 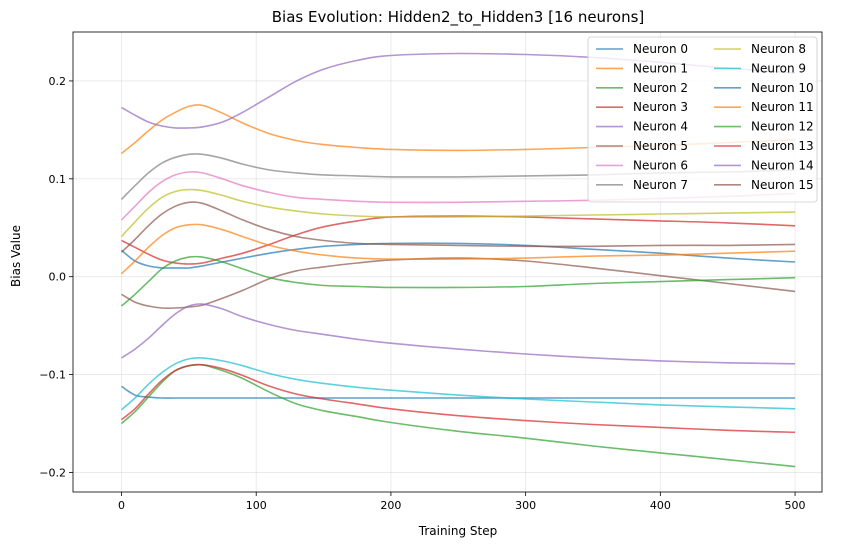 What do you see at coordinates (58, 81) in the screenshot?
I see `y-tick-label: 0.2` at bounding box center [58, 81].